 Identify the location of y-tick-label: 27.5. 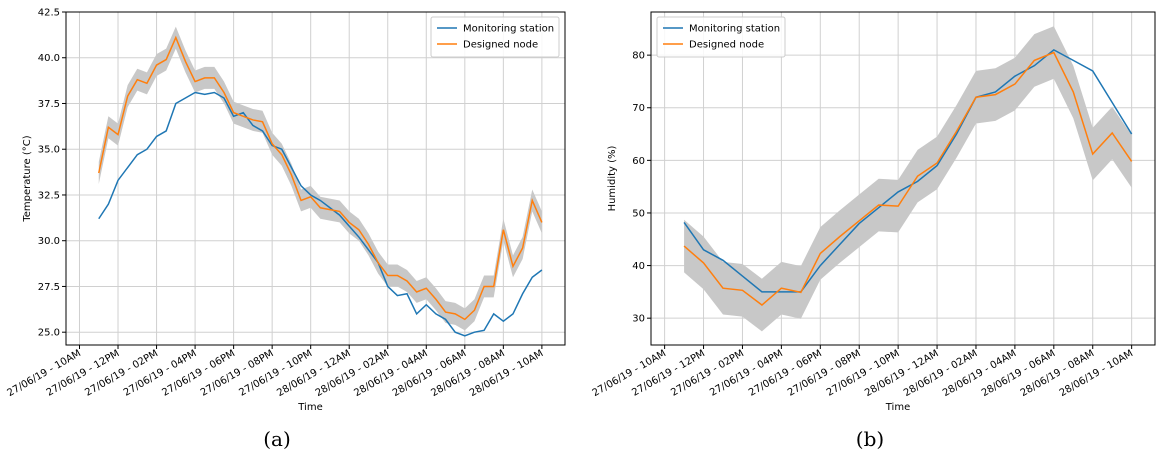
(49, 287).